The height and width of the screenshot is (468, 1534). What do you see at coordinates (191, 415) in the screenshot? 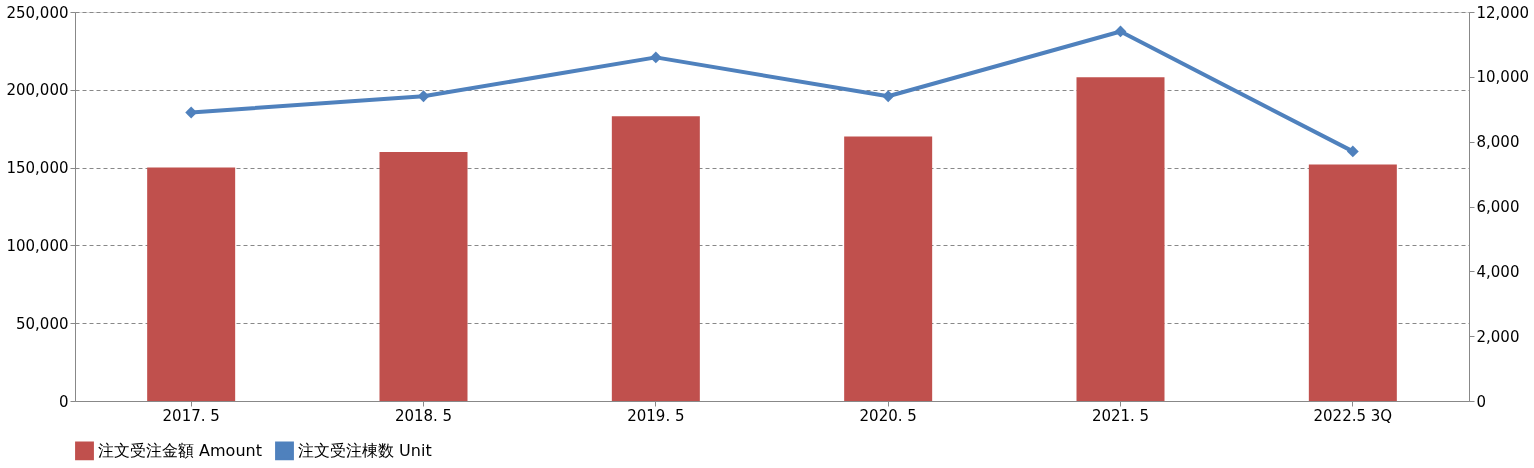
I see `x-tick-label: 2017. 5` at bounding box center [191, 415].